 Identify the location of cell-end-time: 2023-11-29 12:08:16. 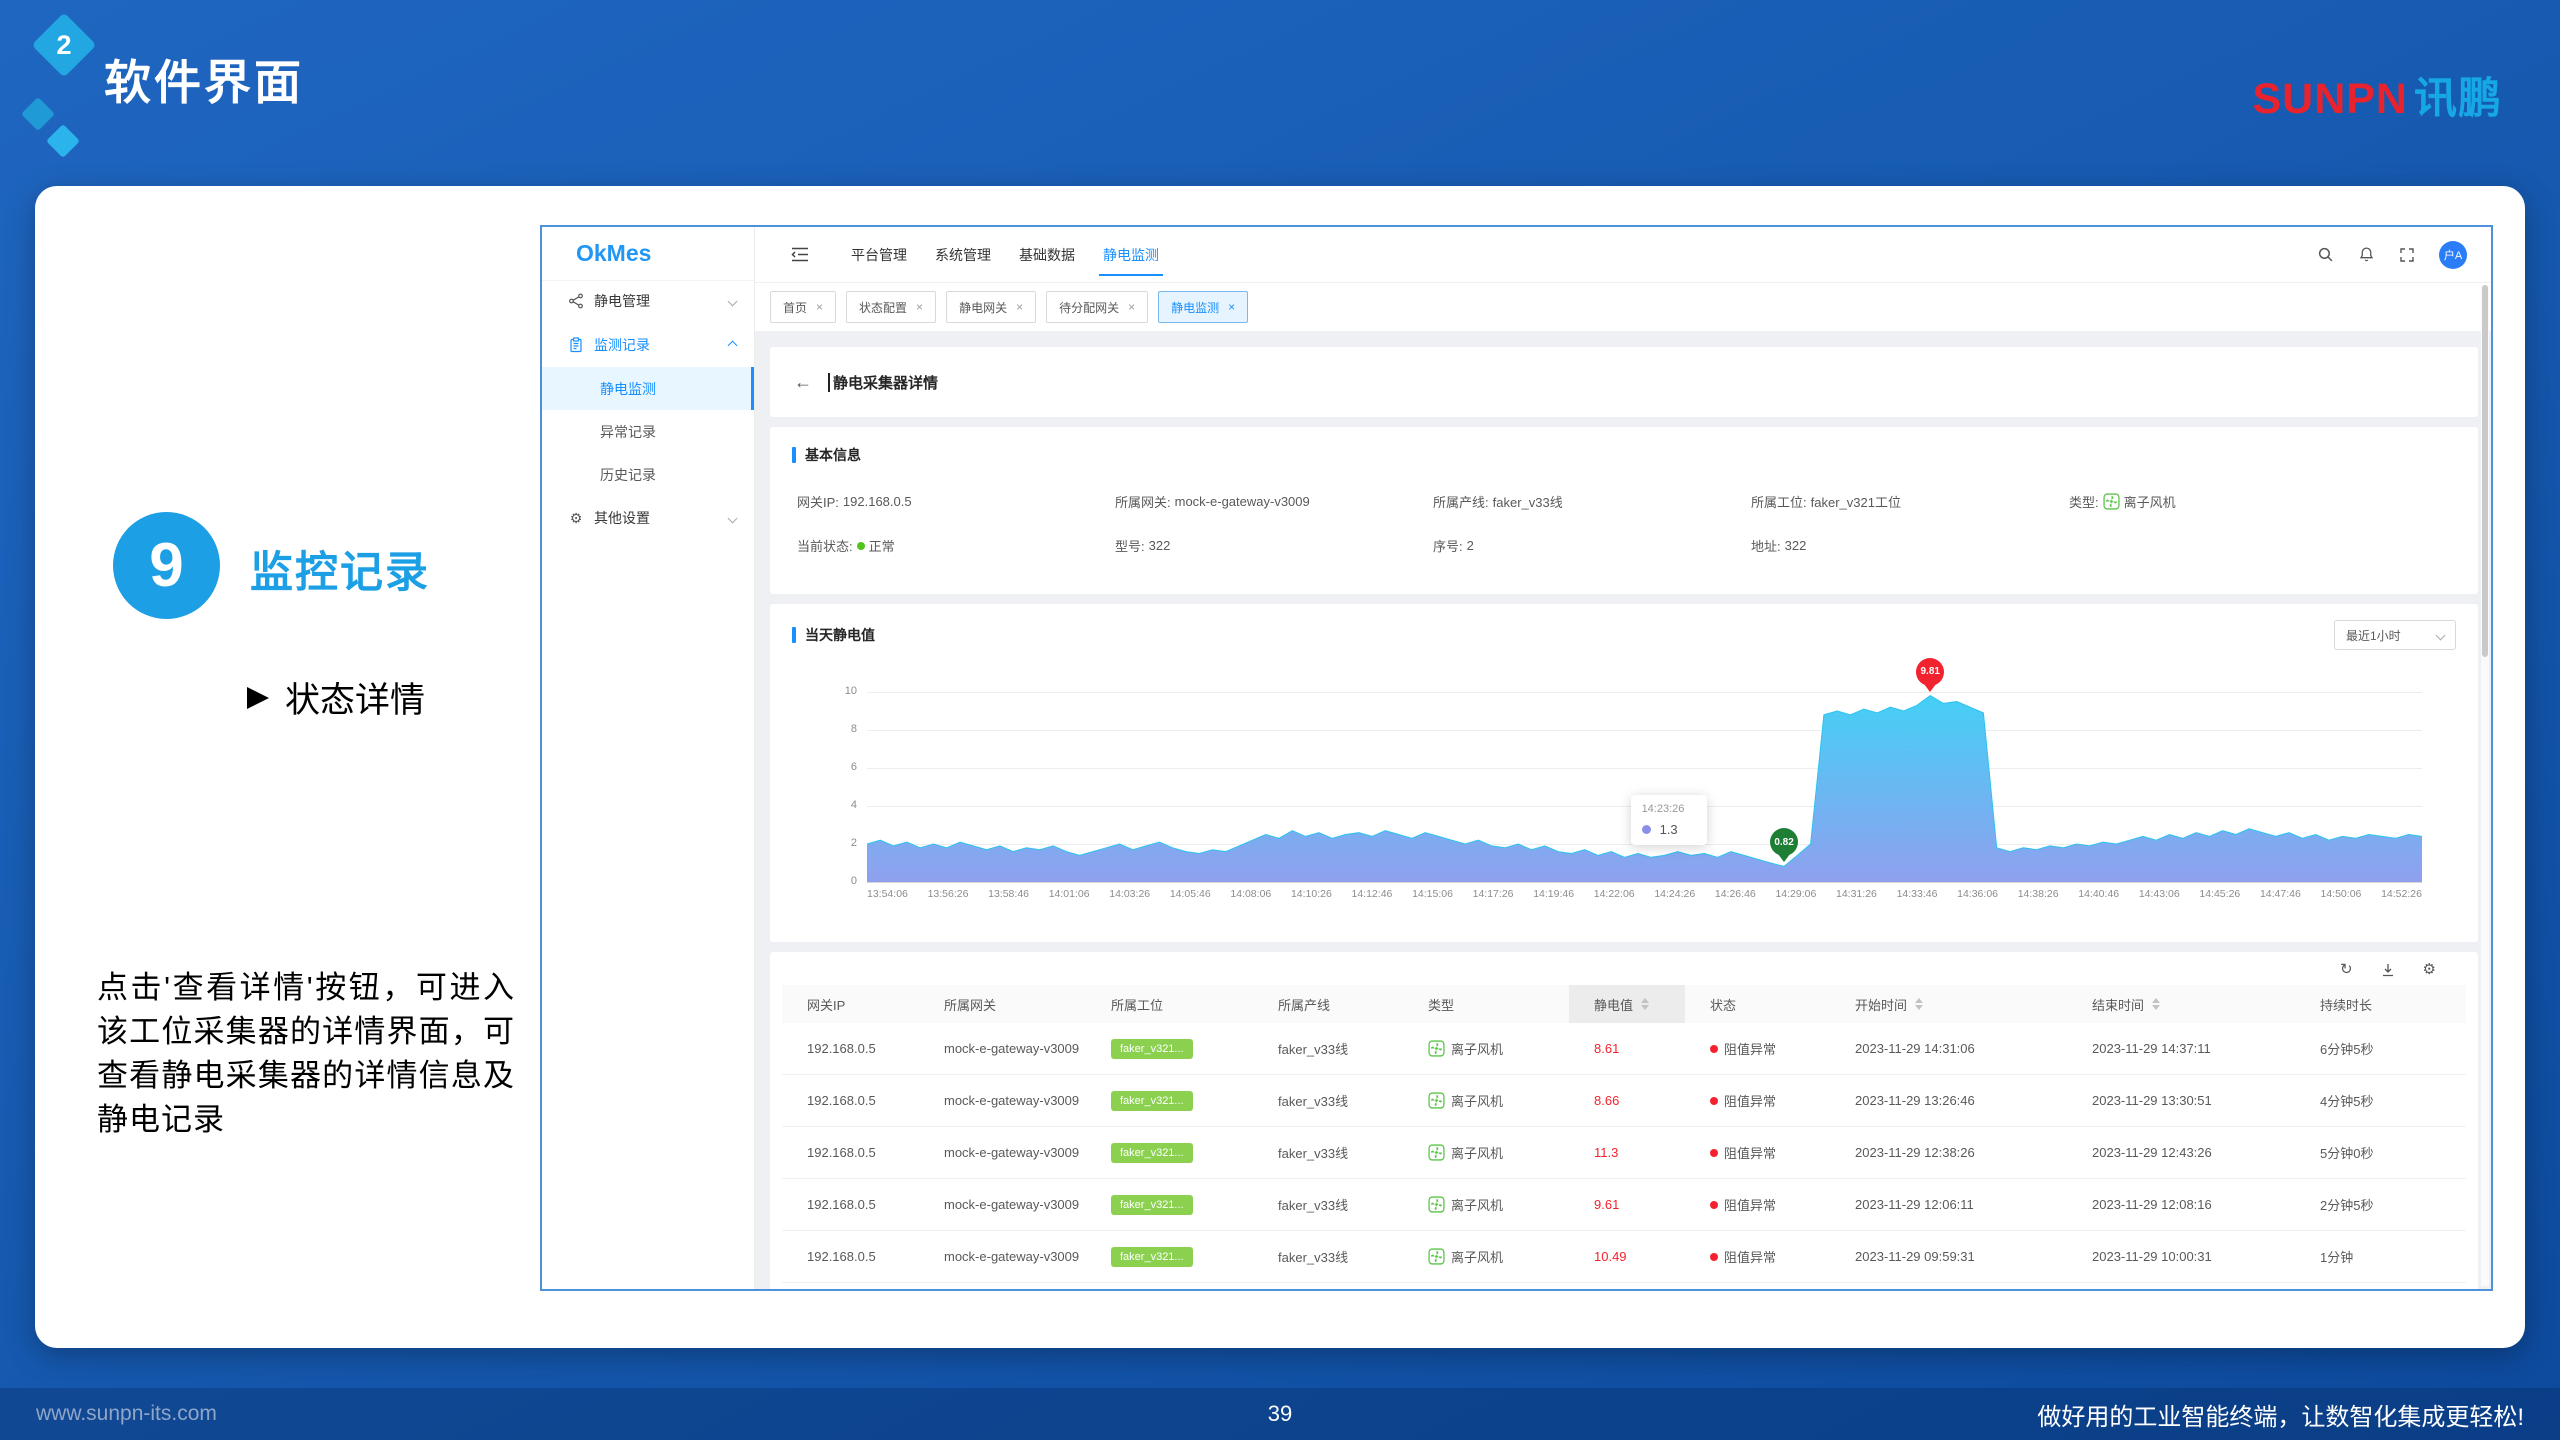
(2152, 1204).